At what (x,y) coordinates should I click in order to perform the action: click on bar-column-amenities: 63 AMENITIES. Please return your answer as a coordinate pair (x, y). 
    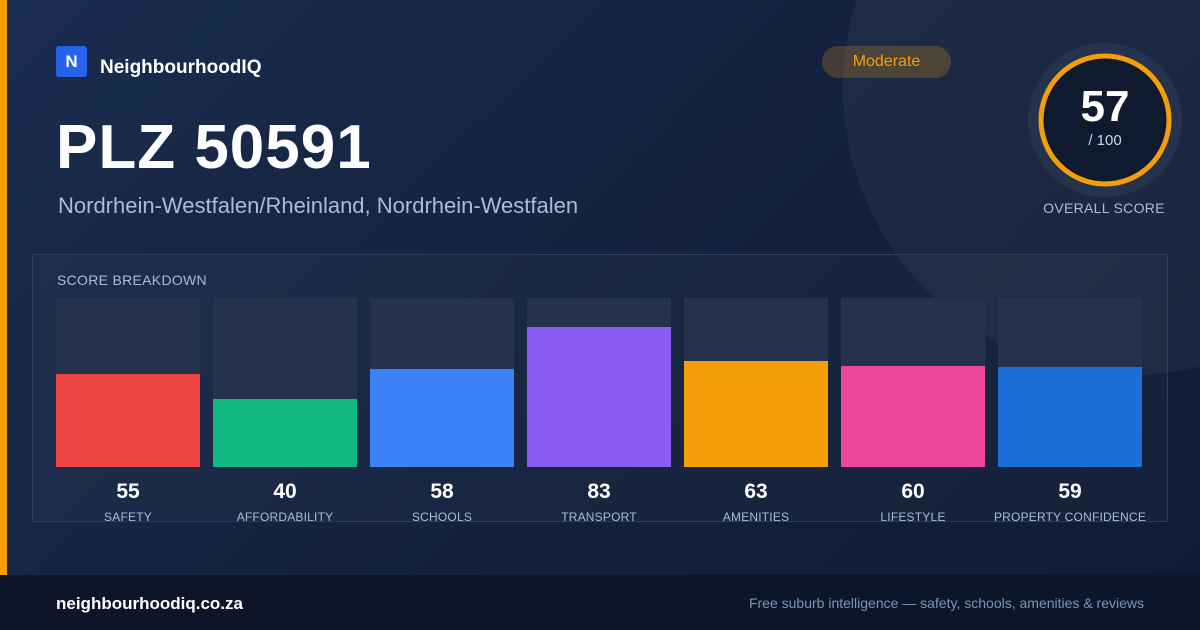
    Looking at the image, I should click on (756, 411).